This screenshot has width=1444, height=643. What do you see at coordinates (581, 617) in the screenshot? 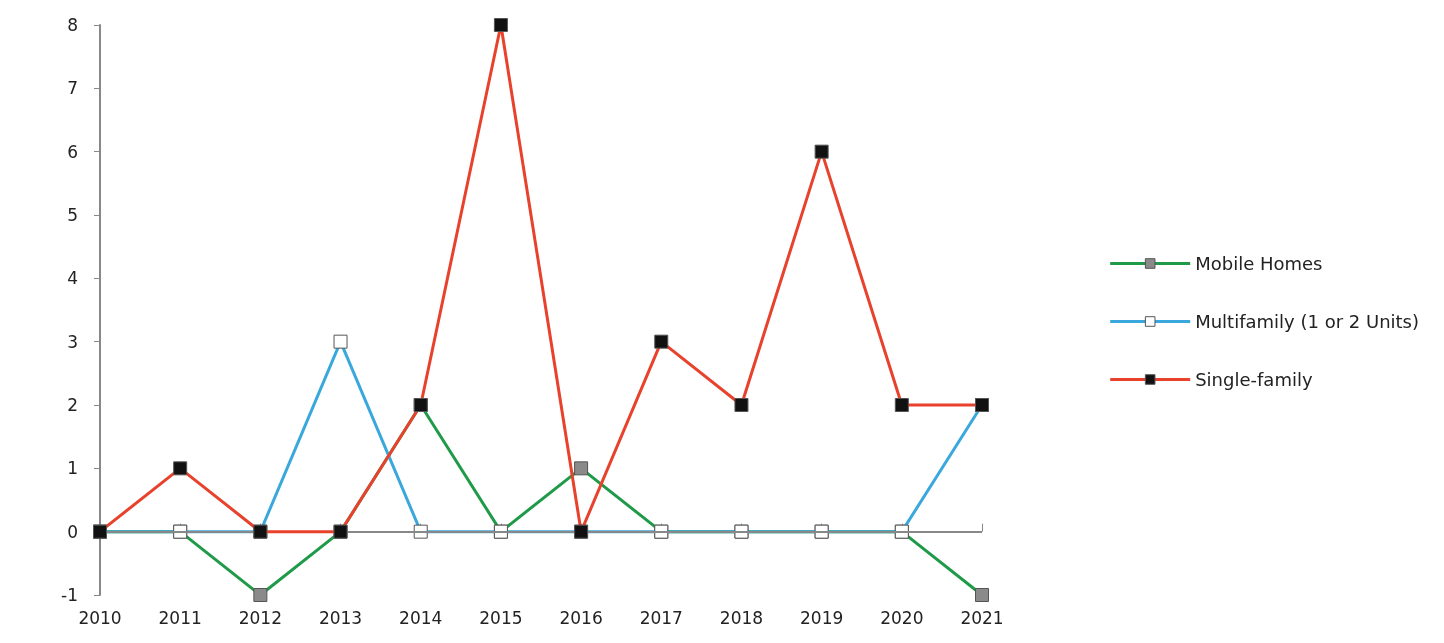
I see `x-tick-label: 2016` at bounding box center [581, 617].